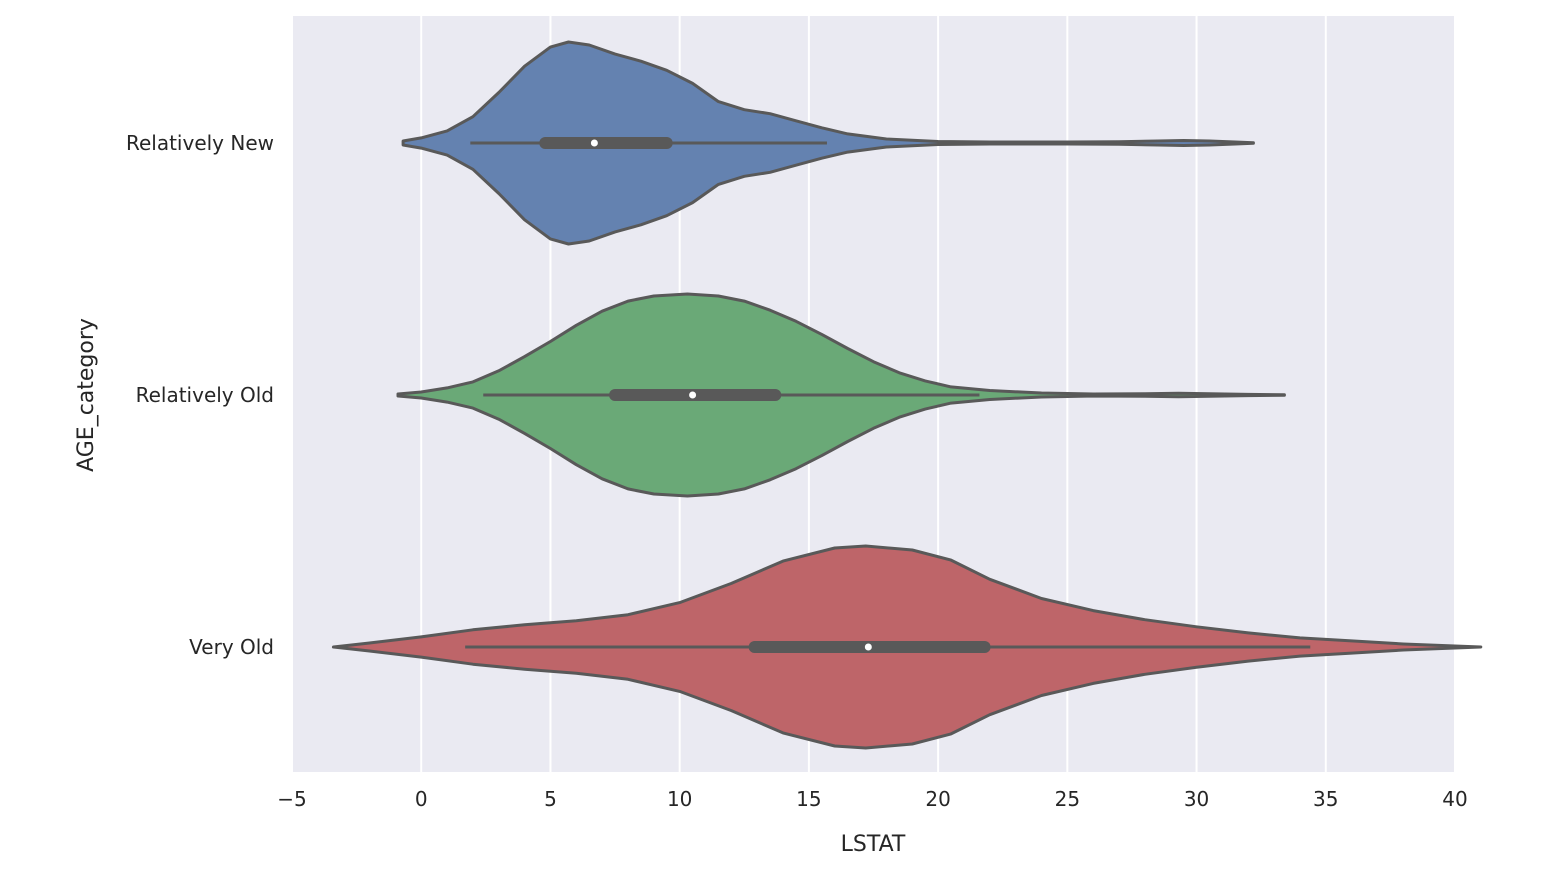 The width and height of the screenshot is (1543, 873). Describe the element at coordinates (550, 799) in the screenshot. I see `x-tick-label-2: 5` at that location.